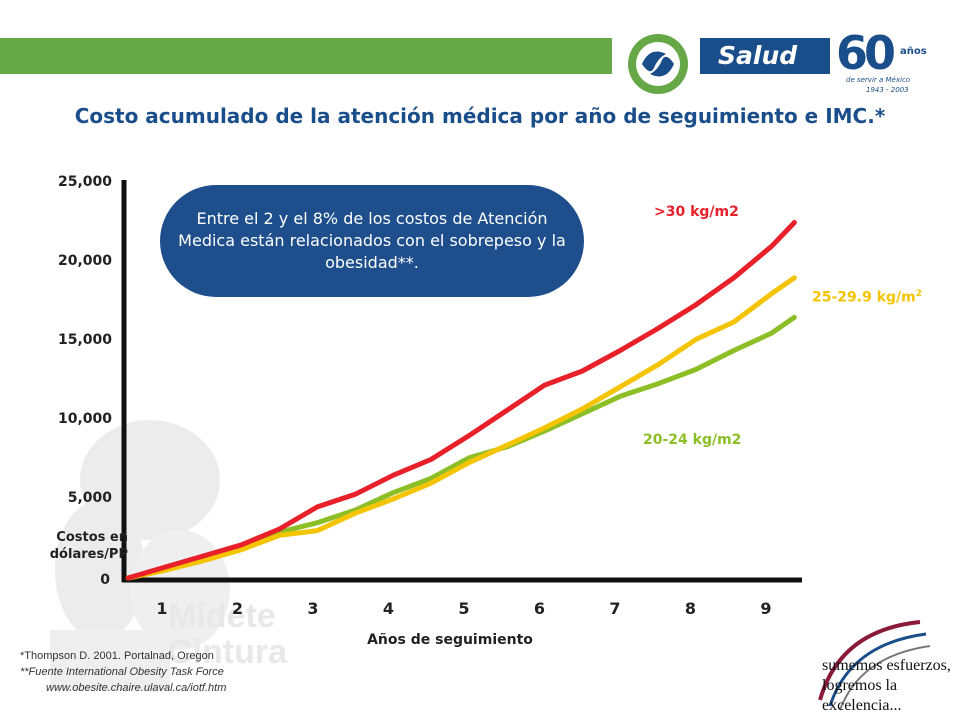  What do you see at coordinates (84, 261) in the screenshot?
I see `y-tick-label: 20,000` at bounding box center [84, 261].